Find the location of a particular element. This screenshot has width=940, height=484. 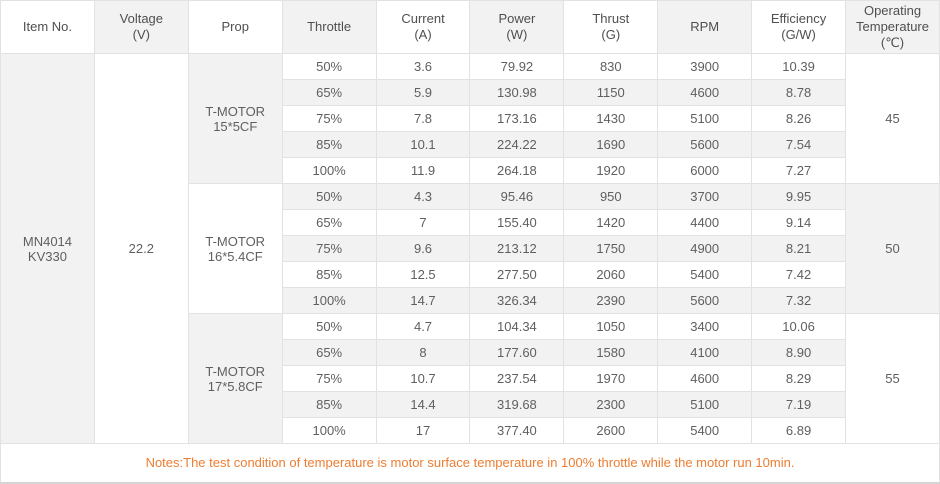

voltage-cell: 22.2 is located at coordinates (141, 248).